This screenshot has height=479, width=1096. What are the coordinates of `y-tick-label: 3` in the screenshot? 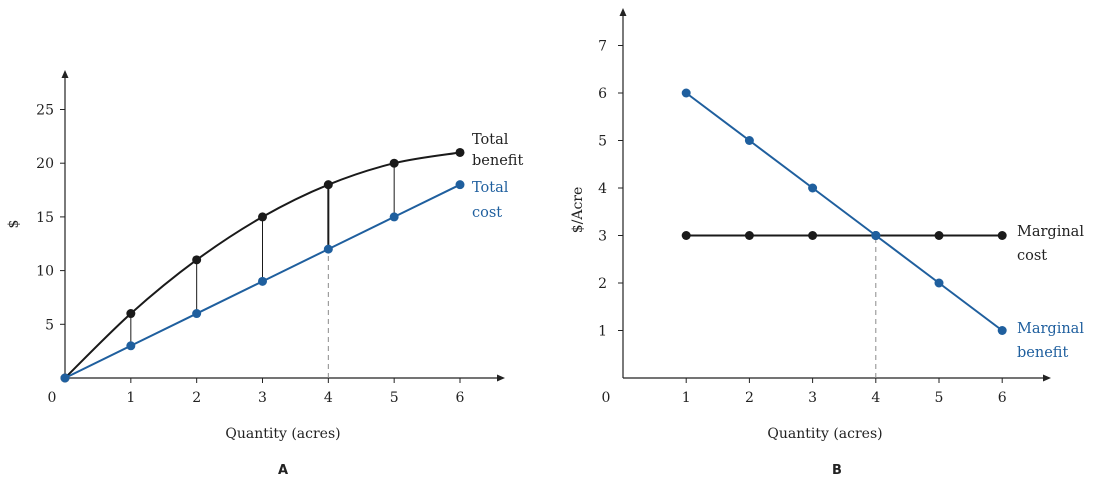 It's located at (602, 237).